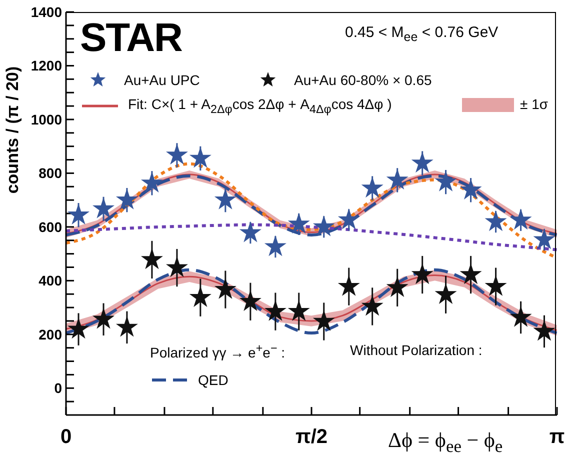 The height and width of the screenshot is (466, 569). I want to click on chart-title: STAR, so click(131, 38).